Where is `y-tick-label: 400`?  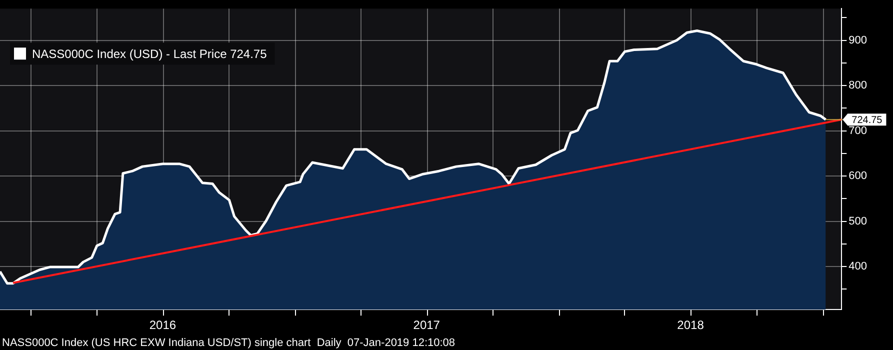
y-tick-label: 400 is located at coordinates (858, 266).